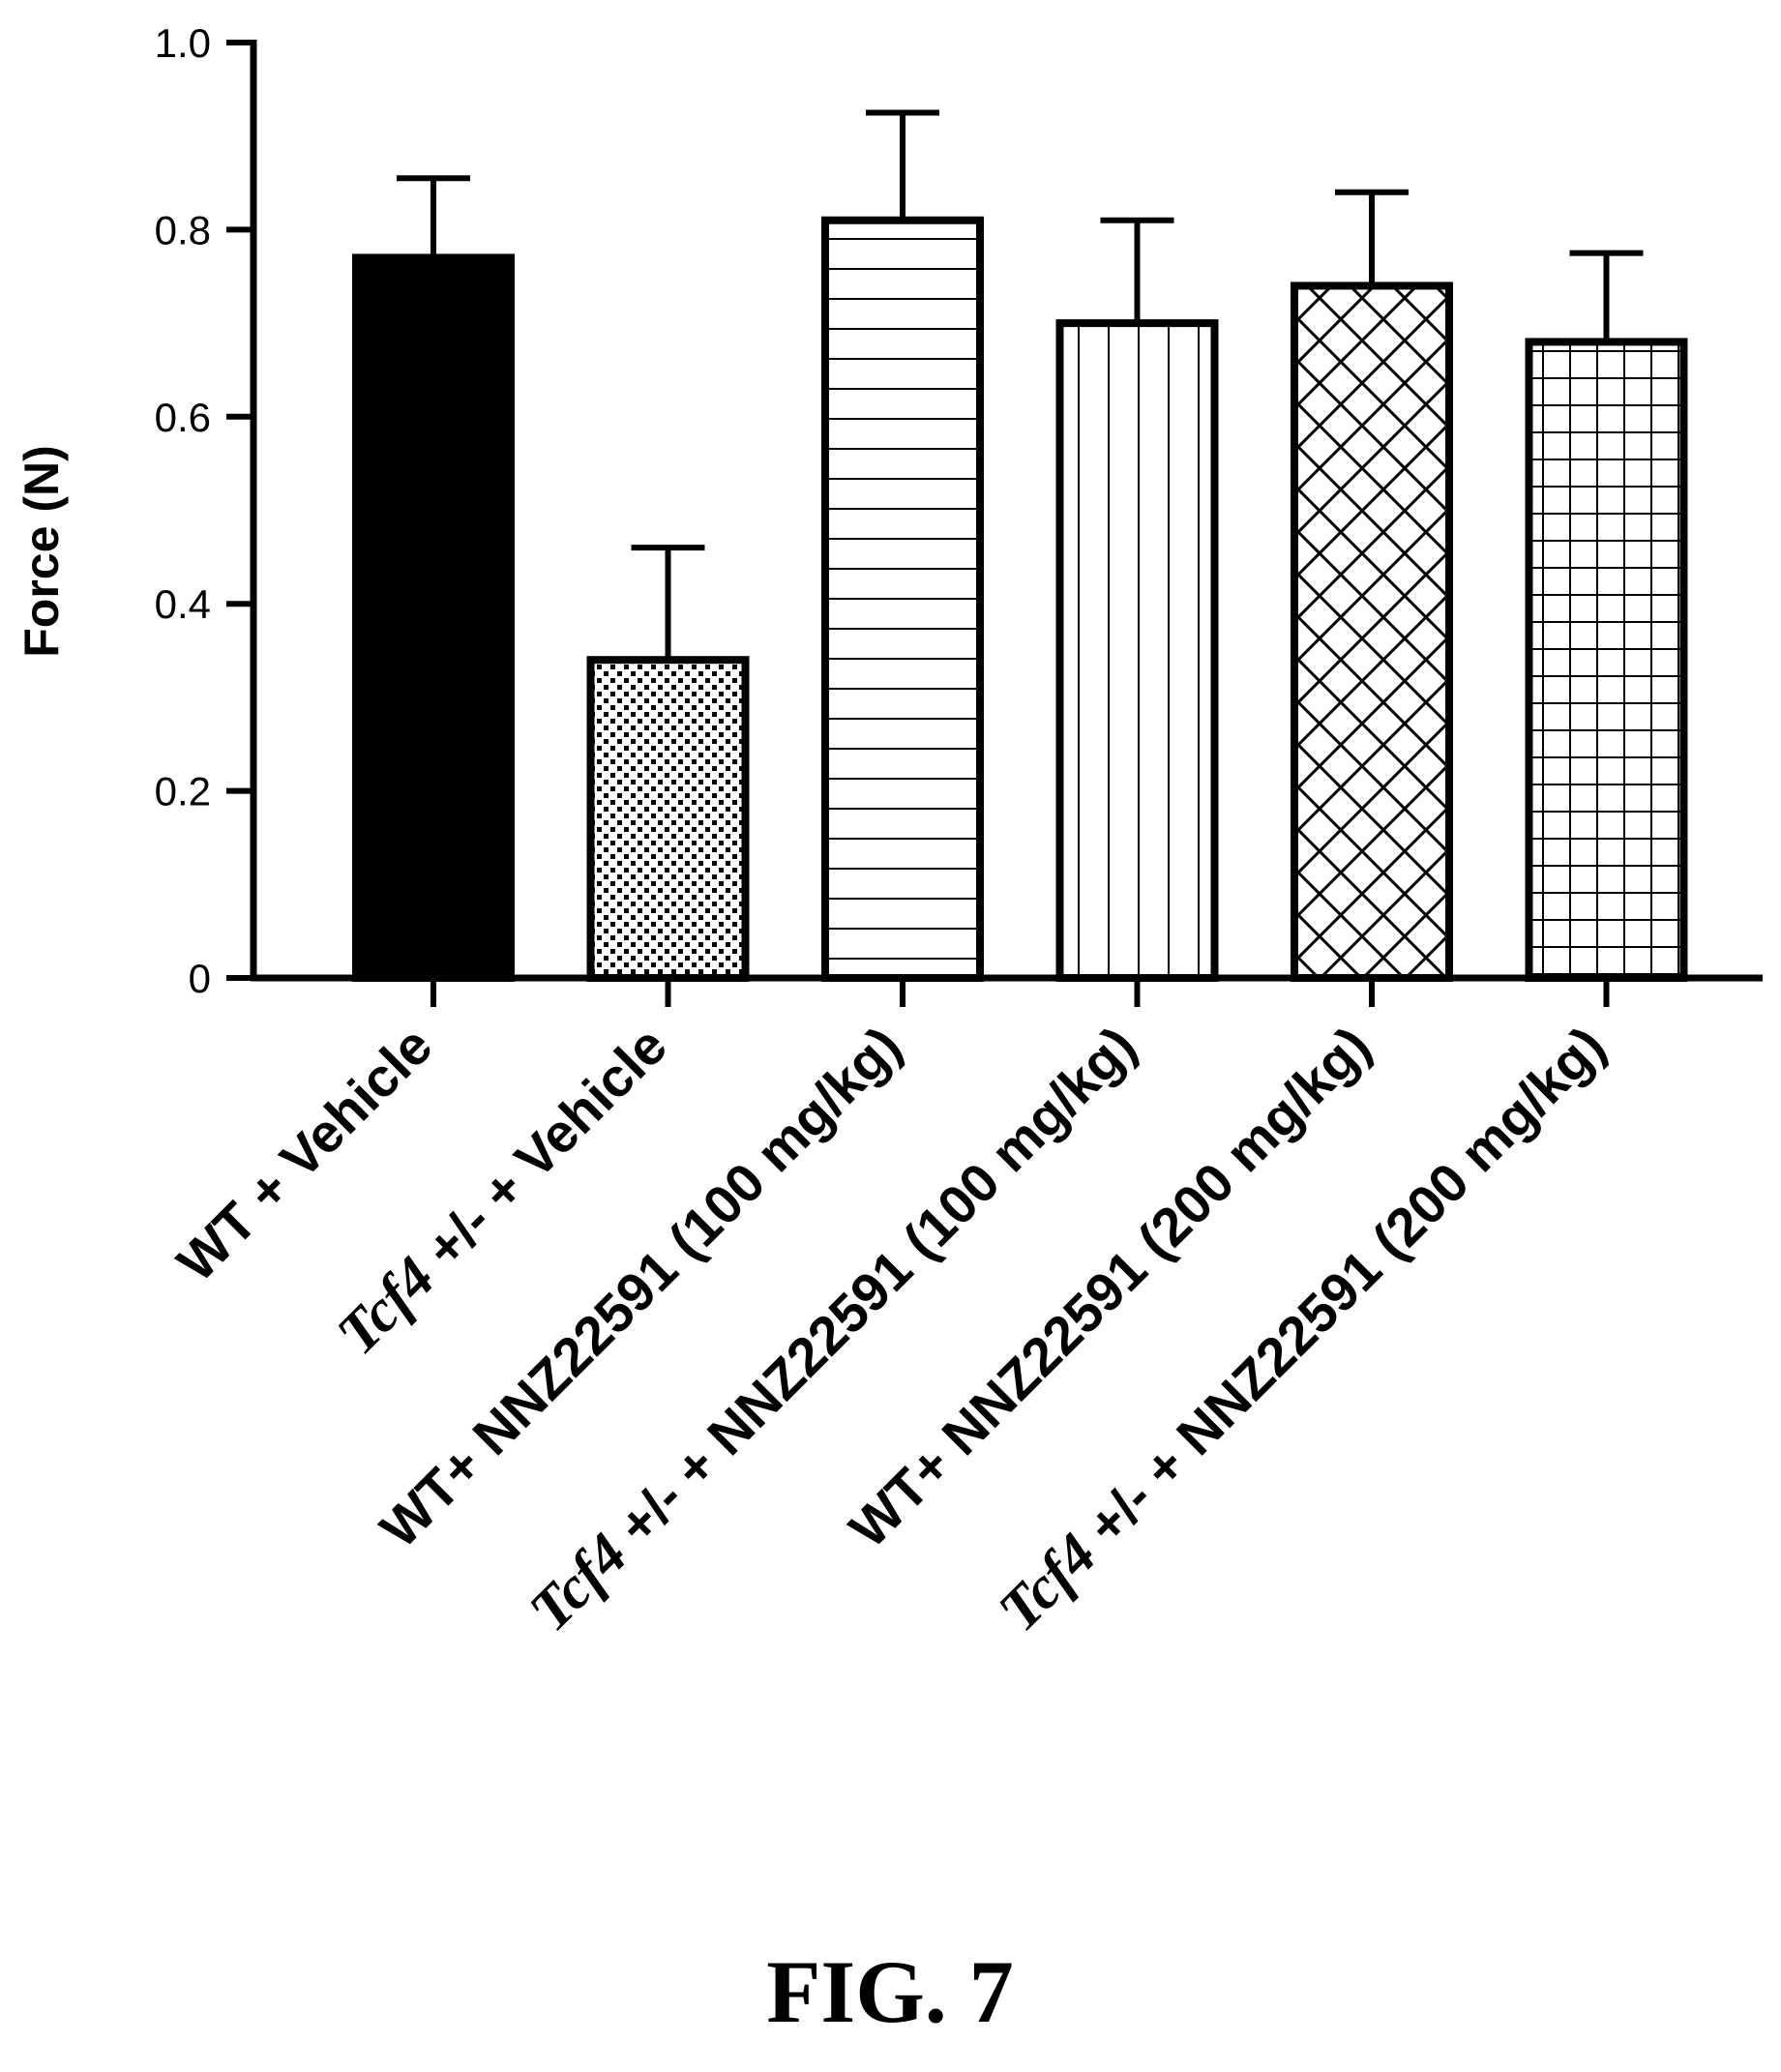  Describe the element at coordinates (1020, 992) in the screenshot. I see `x-ticks-group` at that location.